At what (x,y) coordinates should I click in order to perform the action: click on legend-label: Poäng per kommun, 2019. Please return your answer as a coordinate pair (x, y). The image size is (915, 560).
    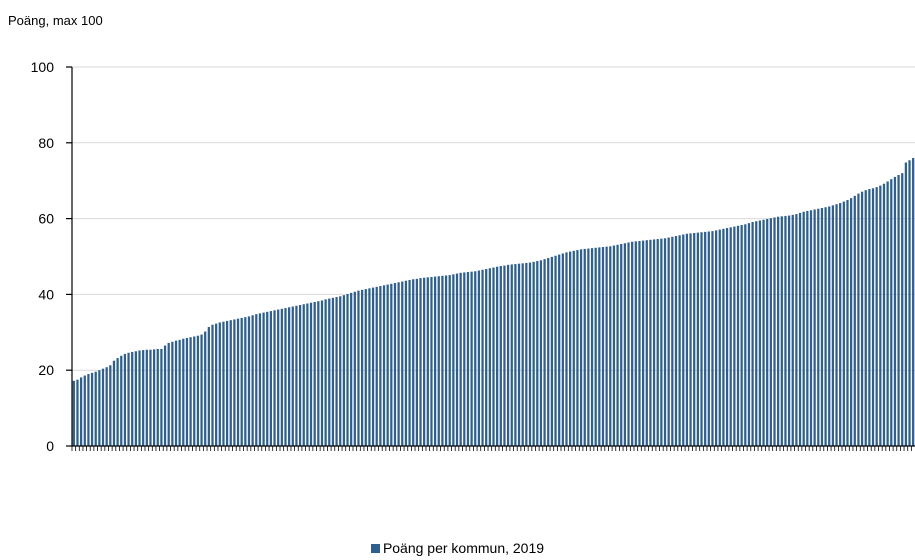
    Looking at the image, I should click on (463, 548).